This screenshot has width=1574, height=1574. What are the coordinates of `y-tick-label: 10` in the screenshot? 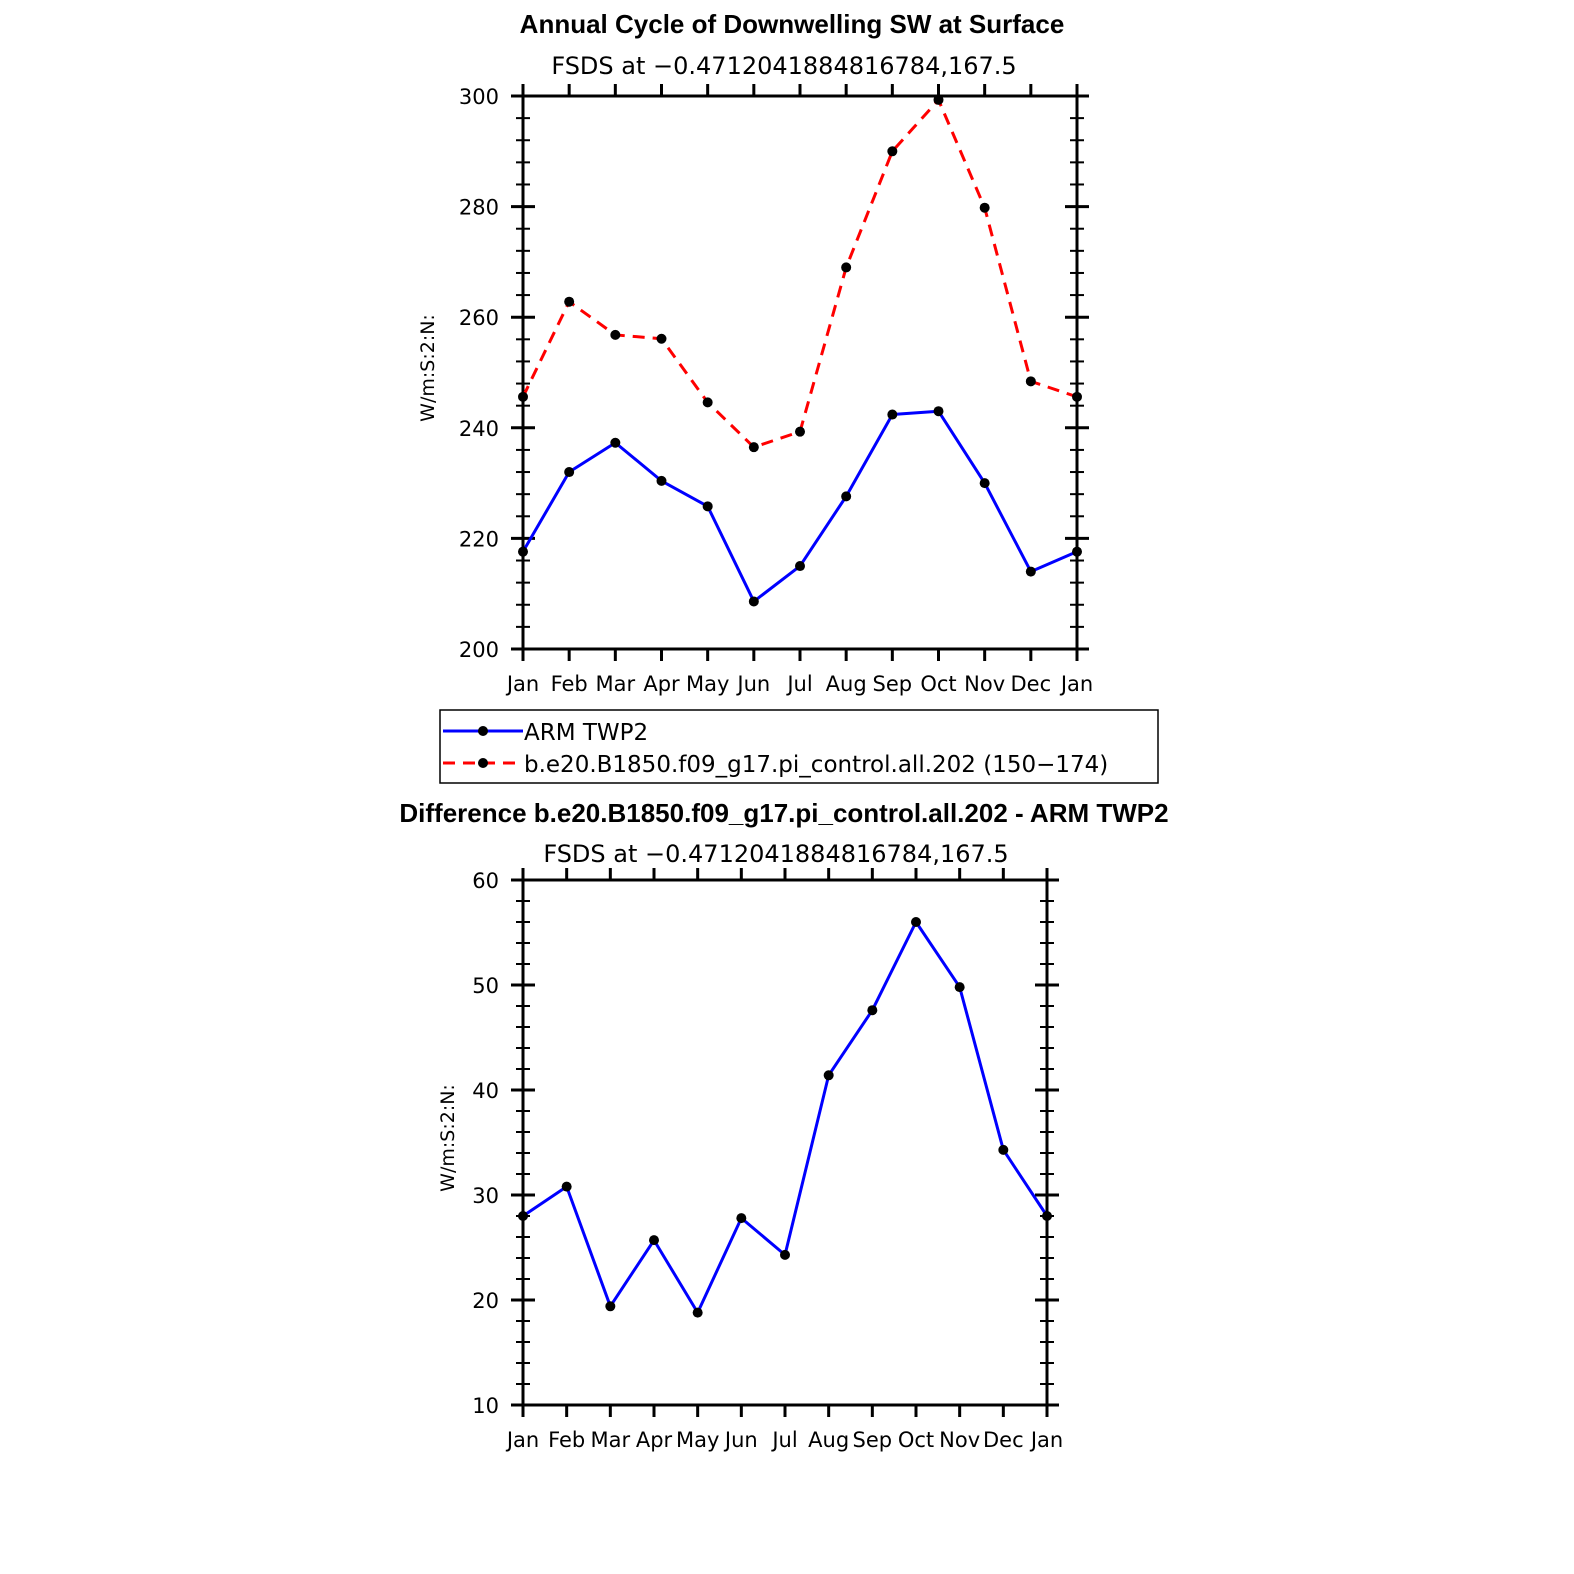 It's located at (485, 1406).